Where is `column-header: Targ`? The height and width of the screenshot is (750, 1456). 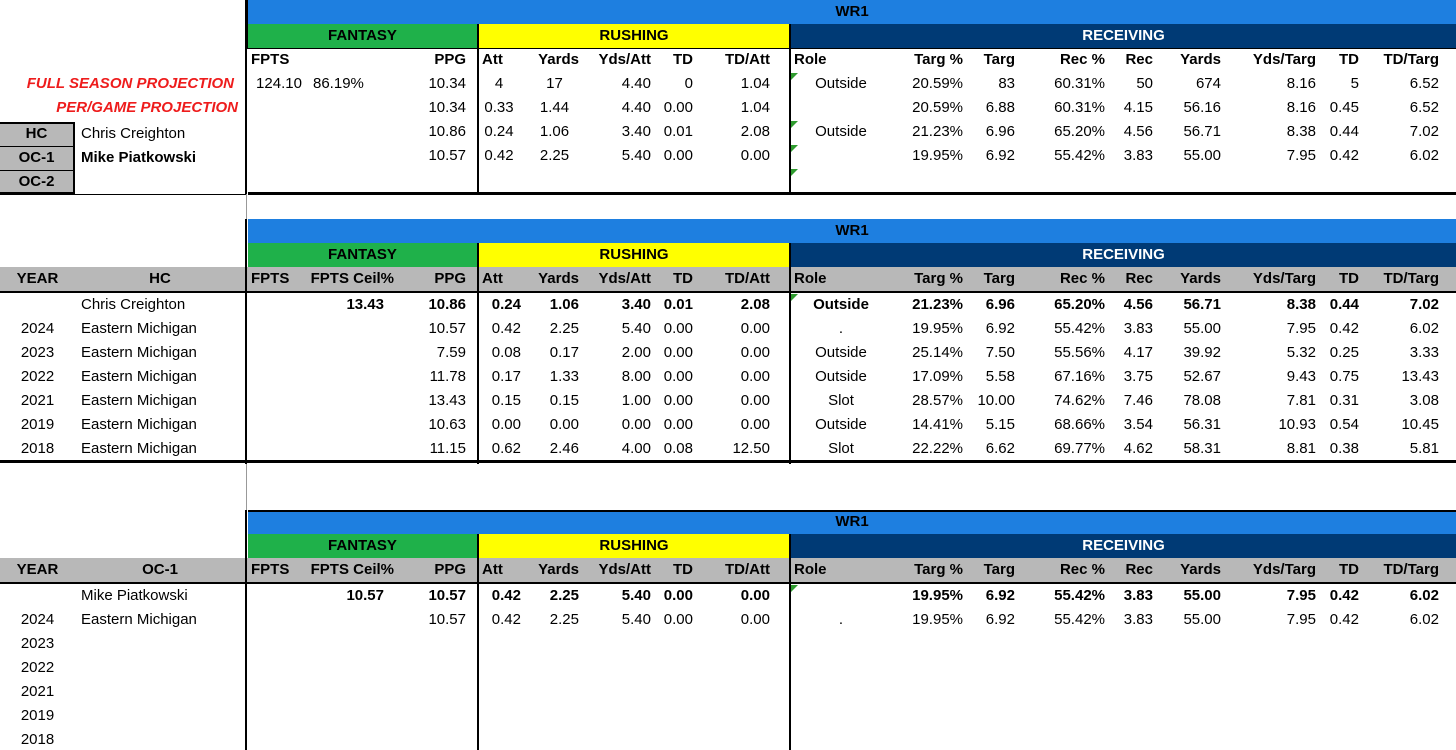
column-header: Targ is located at coordinates (999, 278).